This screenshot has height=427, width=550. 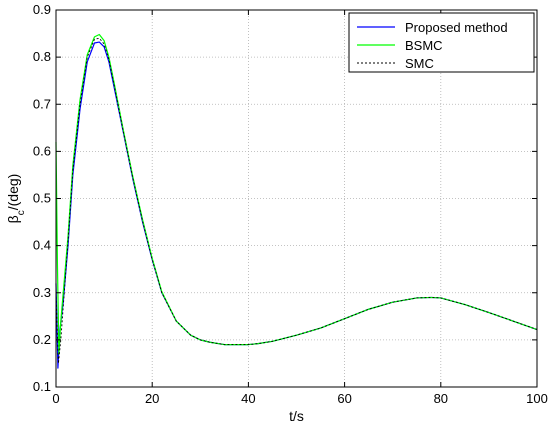 I want to click on y-tick-label: 0.7, so click(x=42, y=103).